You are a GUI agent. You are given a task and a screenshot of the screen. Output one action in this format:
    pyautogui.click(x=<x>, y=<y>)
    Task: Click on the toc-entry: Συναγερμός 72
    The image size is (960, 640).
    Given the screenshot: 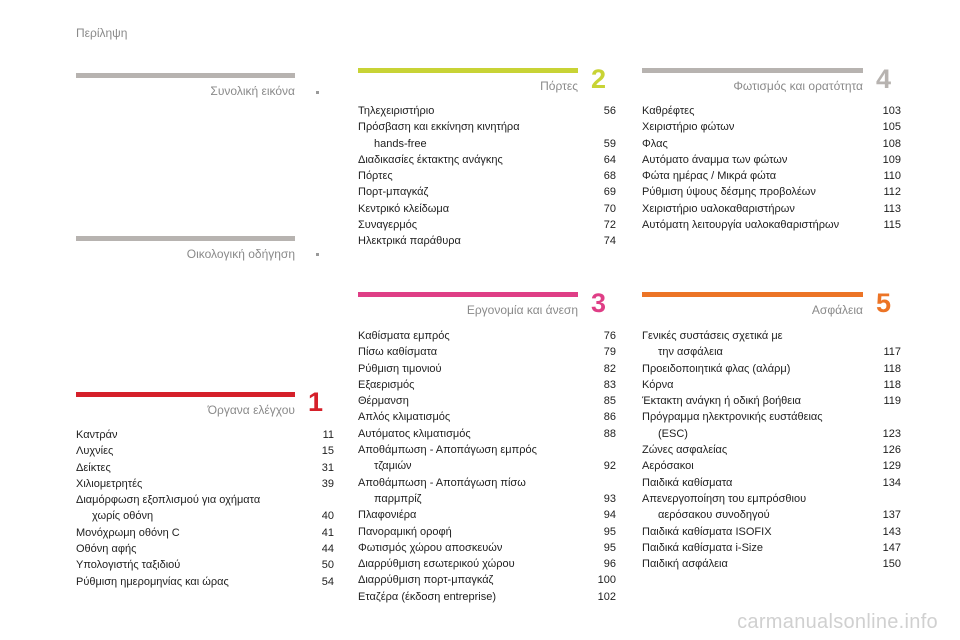 What is the action you would take?
    pyautogui.click(x=487, y=225)
    